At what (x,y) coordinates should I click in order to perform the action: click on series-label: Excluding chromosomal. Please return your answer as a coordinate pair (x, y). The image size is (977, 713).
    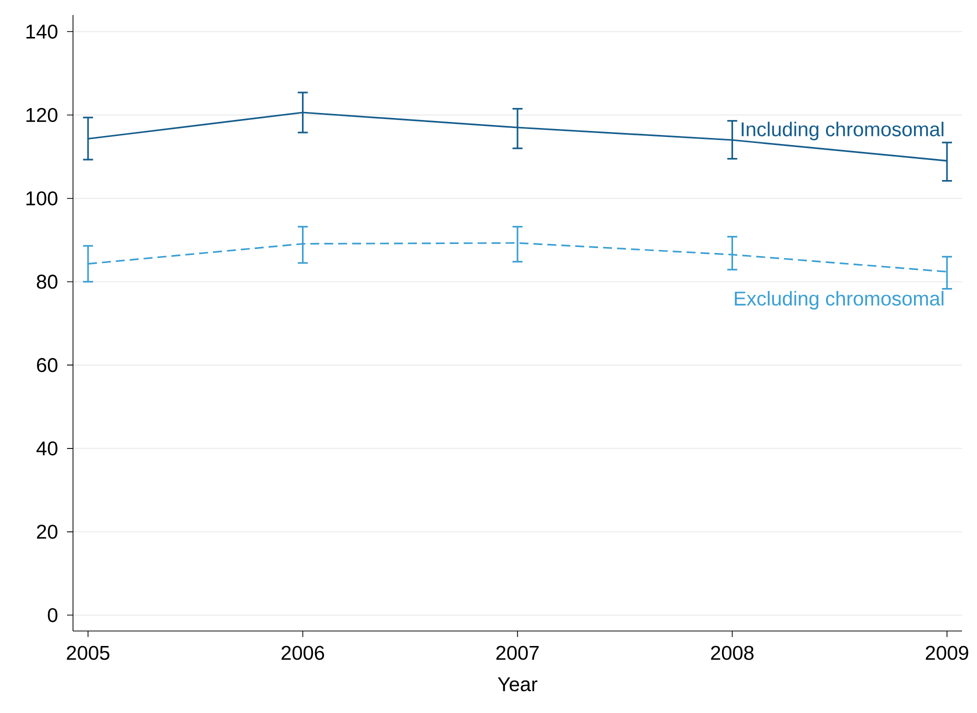
    Looking at the image, I should click on (839, 300).